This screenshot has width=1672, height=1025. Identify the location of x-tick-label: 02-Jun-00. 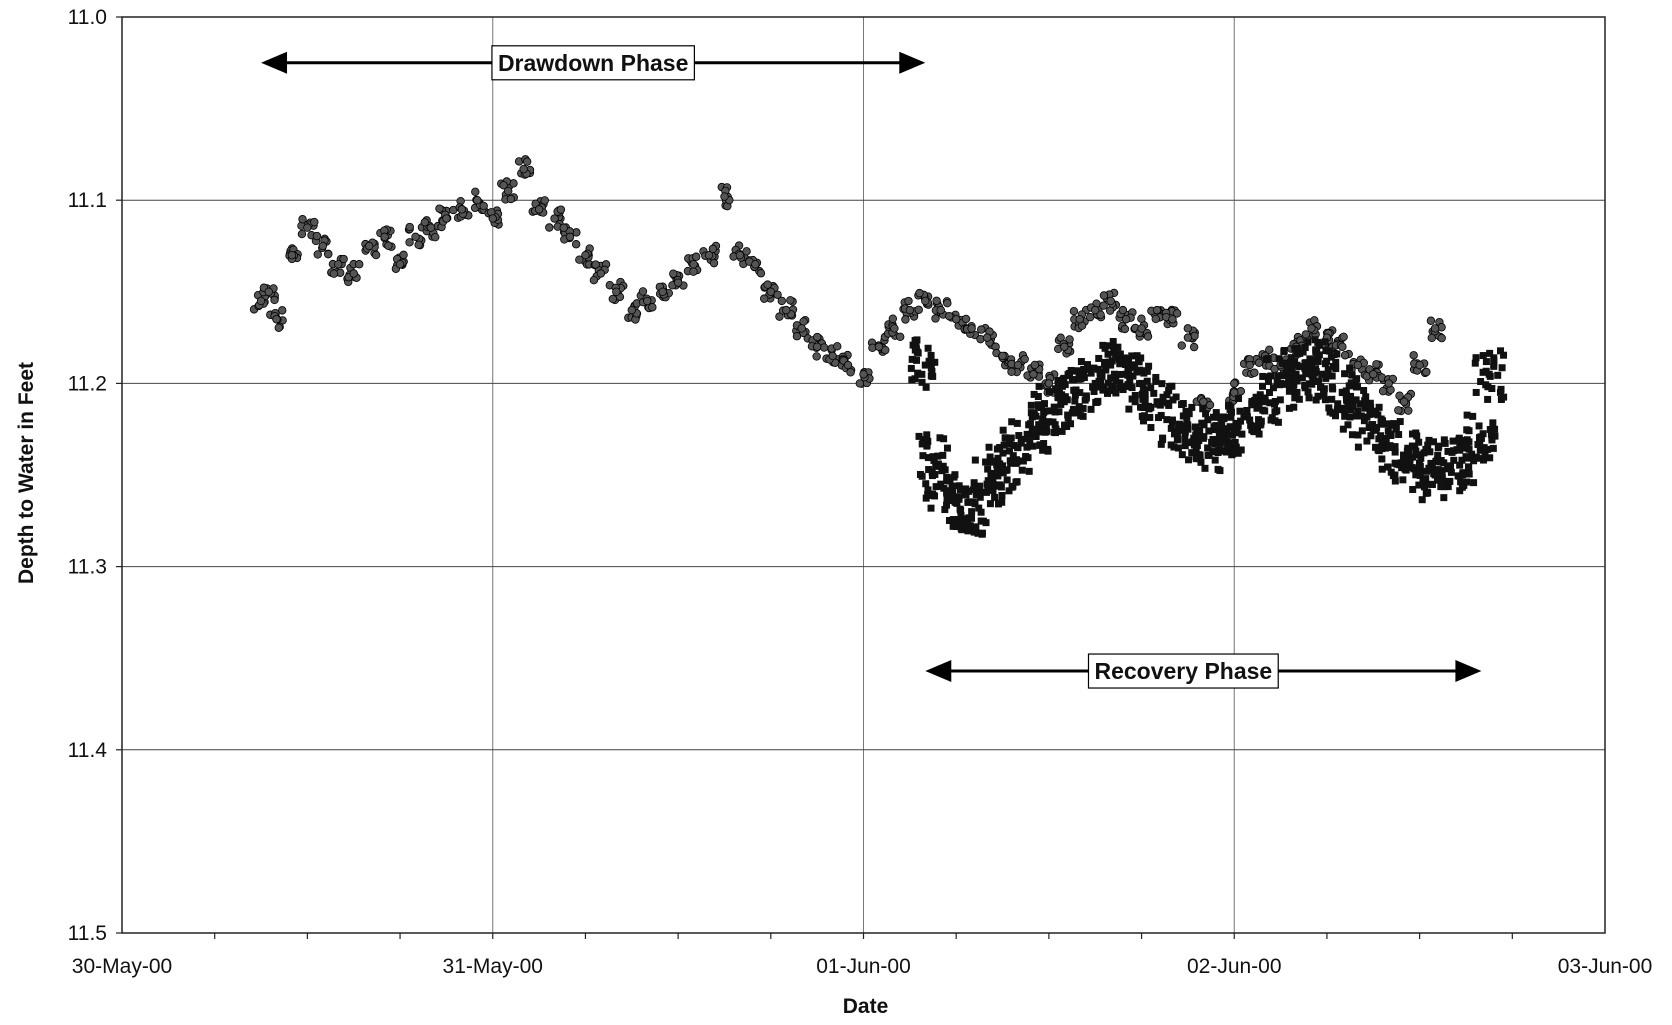
(1234, 966).